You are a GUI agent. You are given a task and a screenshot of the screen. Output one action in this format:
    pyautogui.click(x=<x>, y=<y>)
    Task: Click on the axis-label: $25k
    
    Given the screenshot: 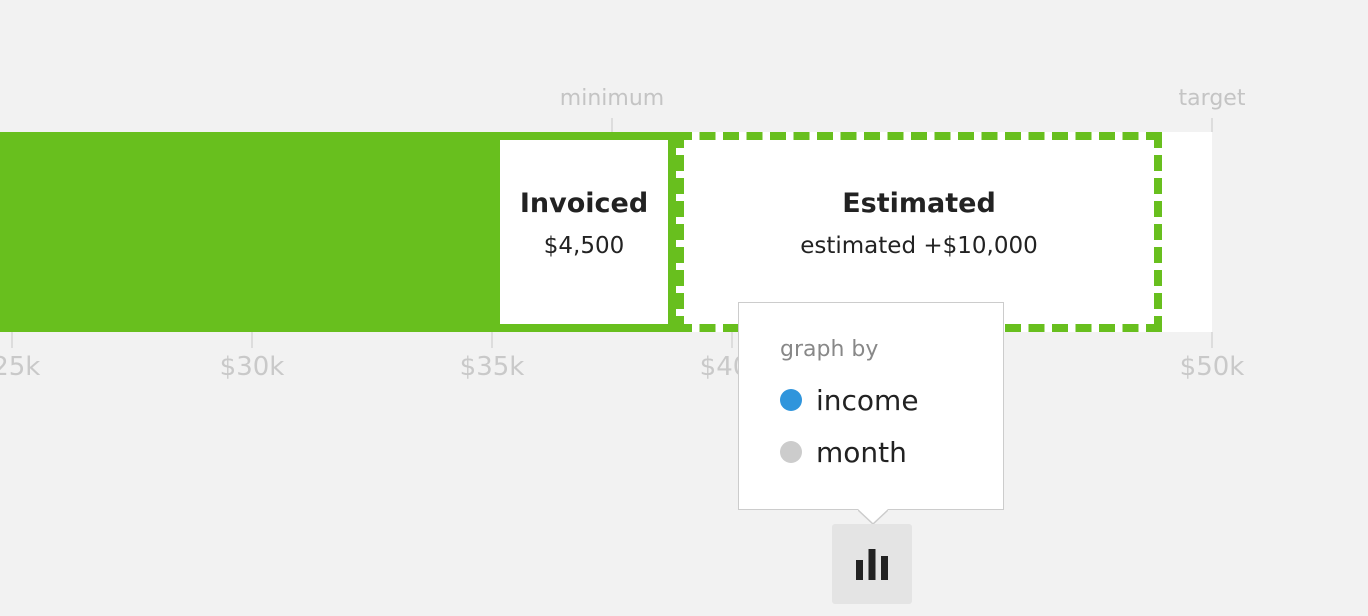 What is the action you would take?
    pyautogui.click(x=20, y=367)
    